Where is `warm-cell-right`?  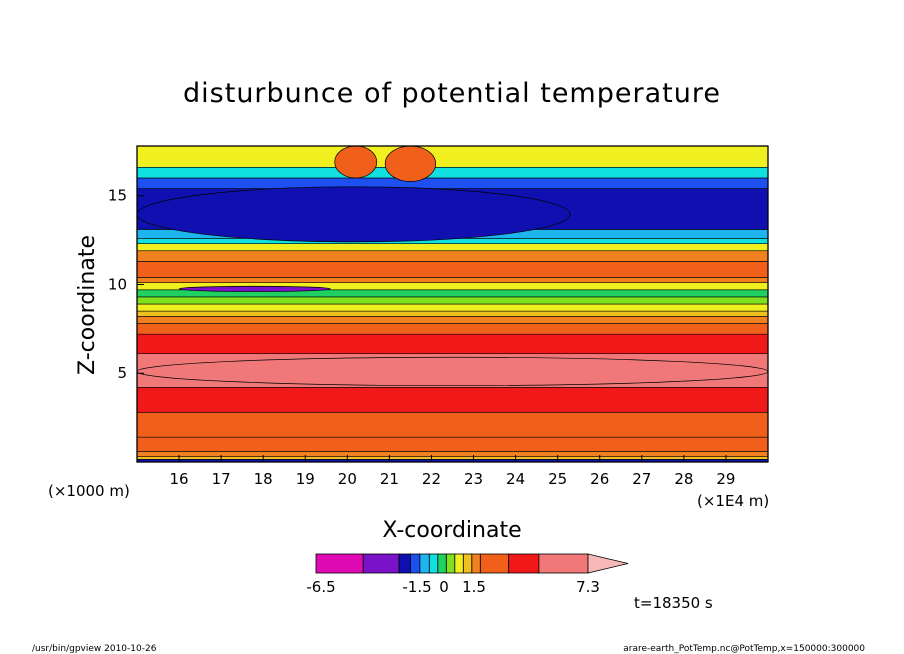
warm-cell-right is located at coordinates (410, 164).